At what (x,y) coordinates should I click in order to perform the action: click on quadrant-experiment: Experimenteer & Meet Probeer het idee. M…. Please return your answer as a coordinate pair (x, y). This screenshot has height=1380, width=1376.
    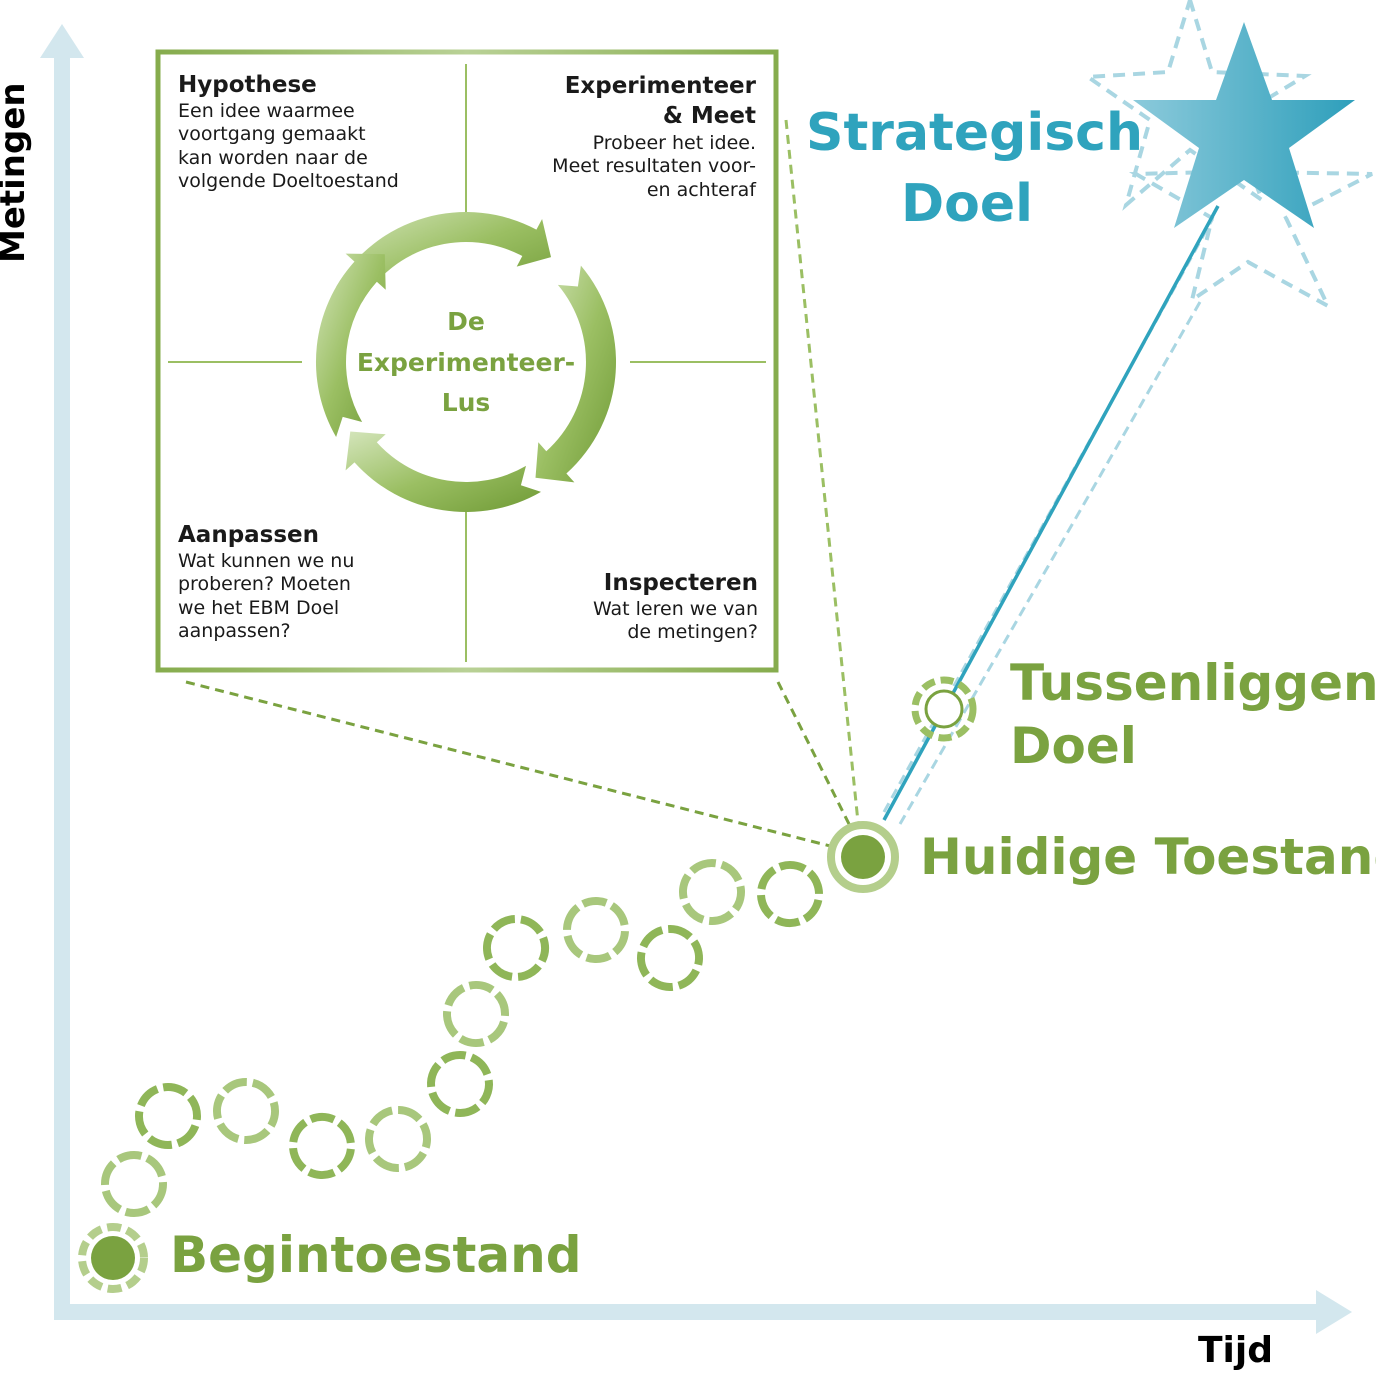
    Looking at the image, I should click on (654, 137).